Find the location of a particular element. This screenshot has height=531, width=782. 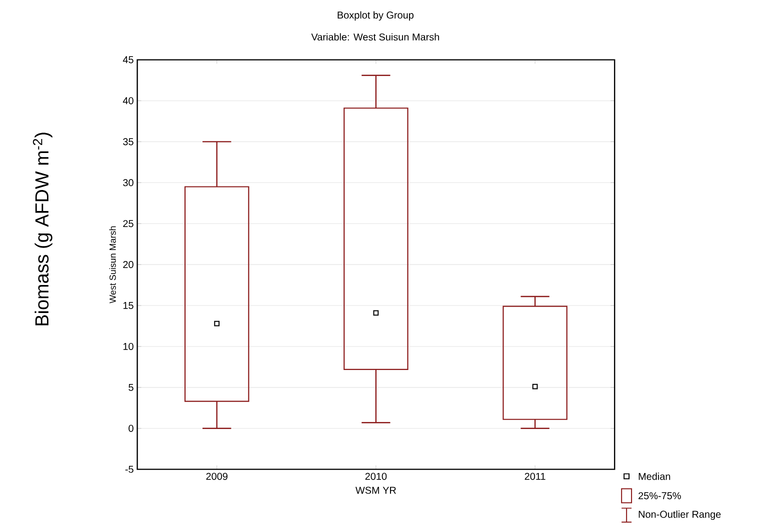

y-tick-label: 0 is located at coordinates (131, 428).